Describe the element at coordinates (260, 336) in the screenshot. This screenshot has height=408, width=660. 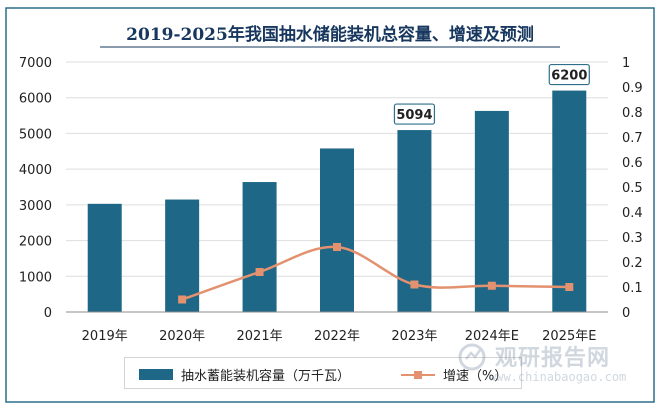
I see `x-tick-label: 2021年` at that location.